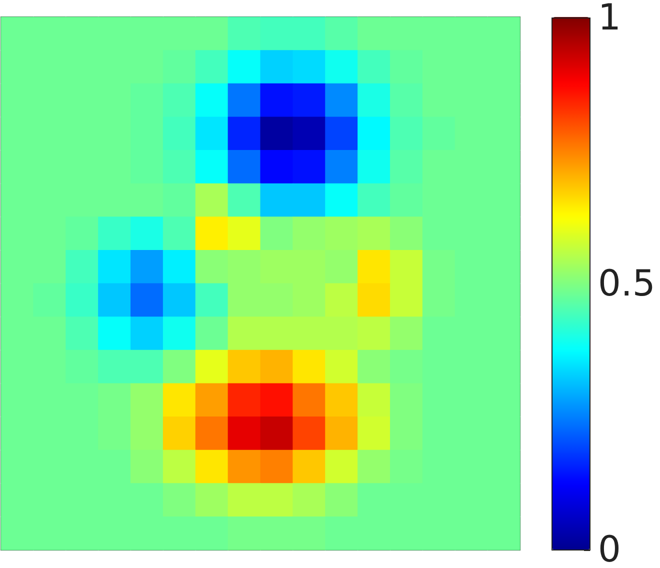 Image resolution: width=660 pixels, height=568 pixels. Describe the element at coordinates (609, 549) in the screenshot. I see `color-bar-label: 0` at that location.